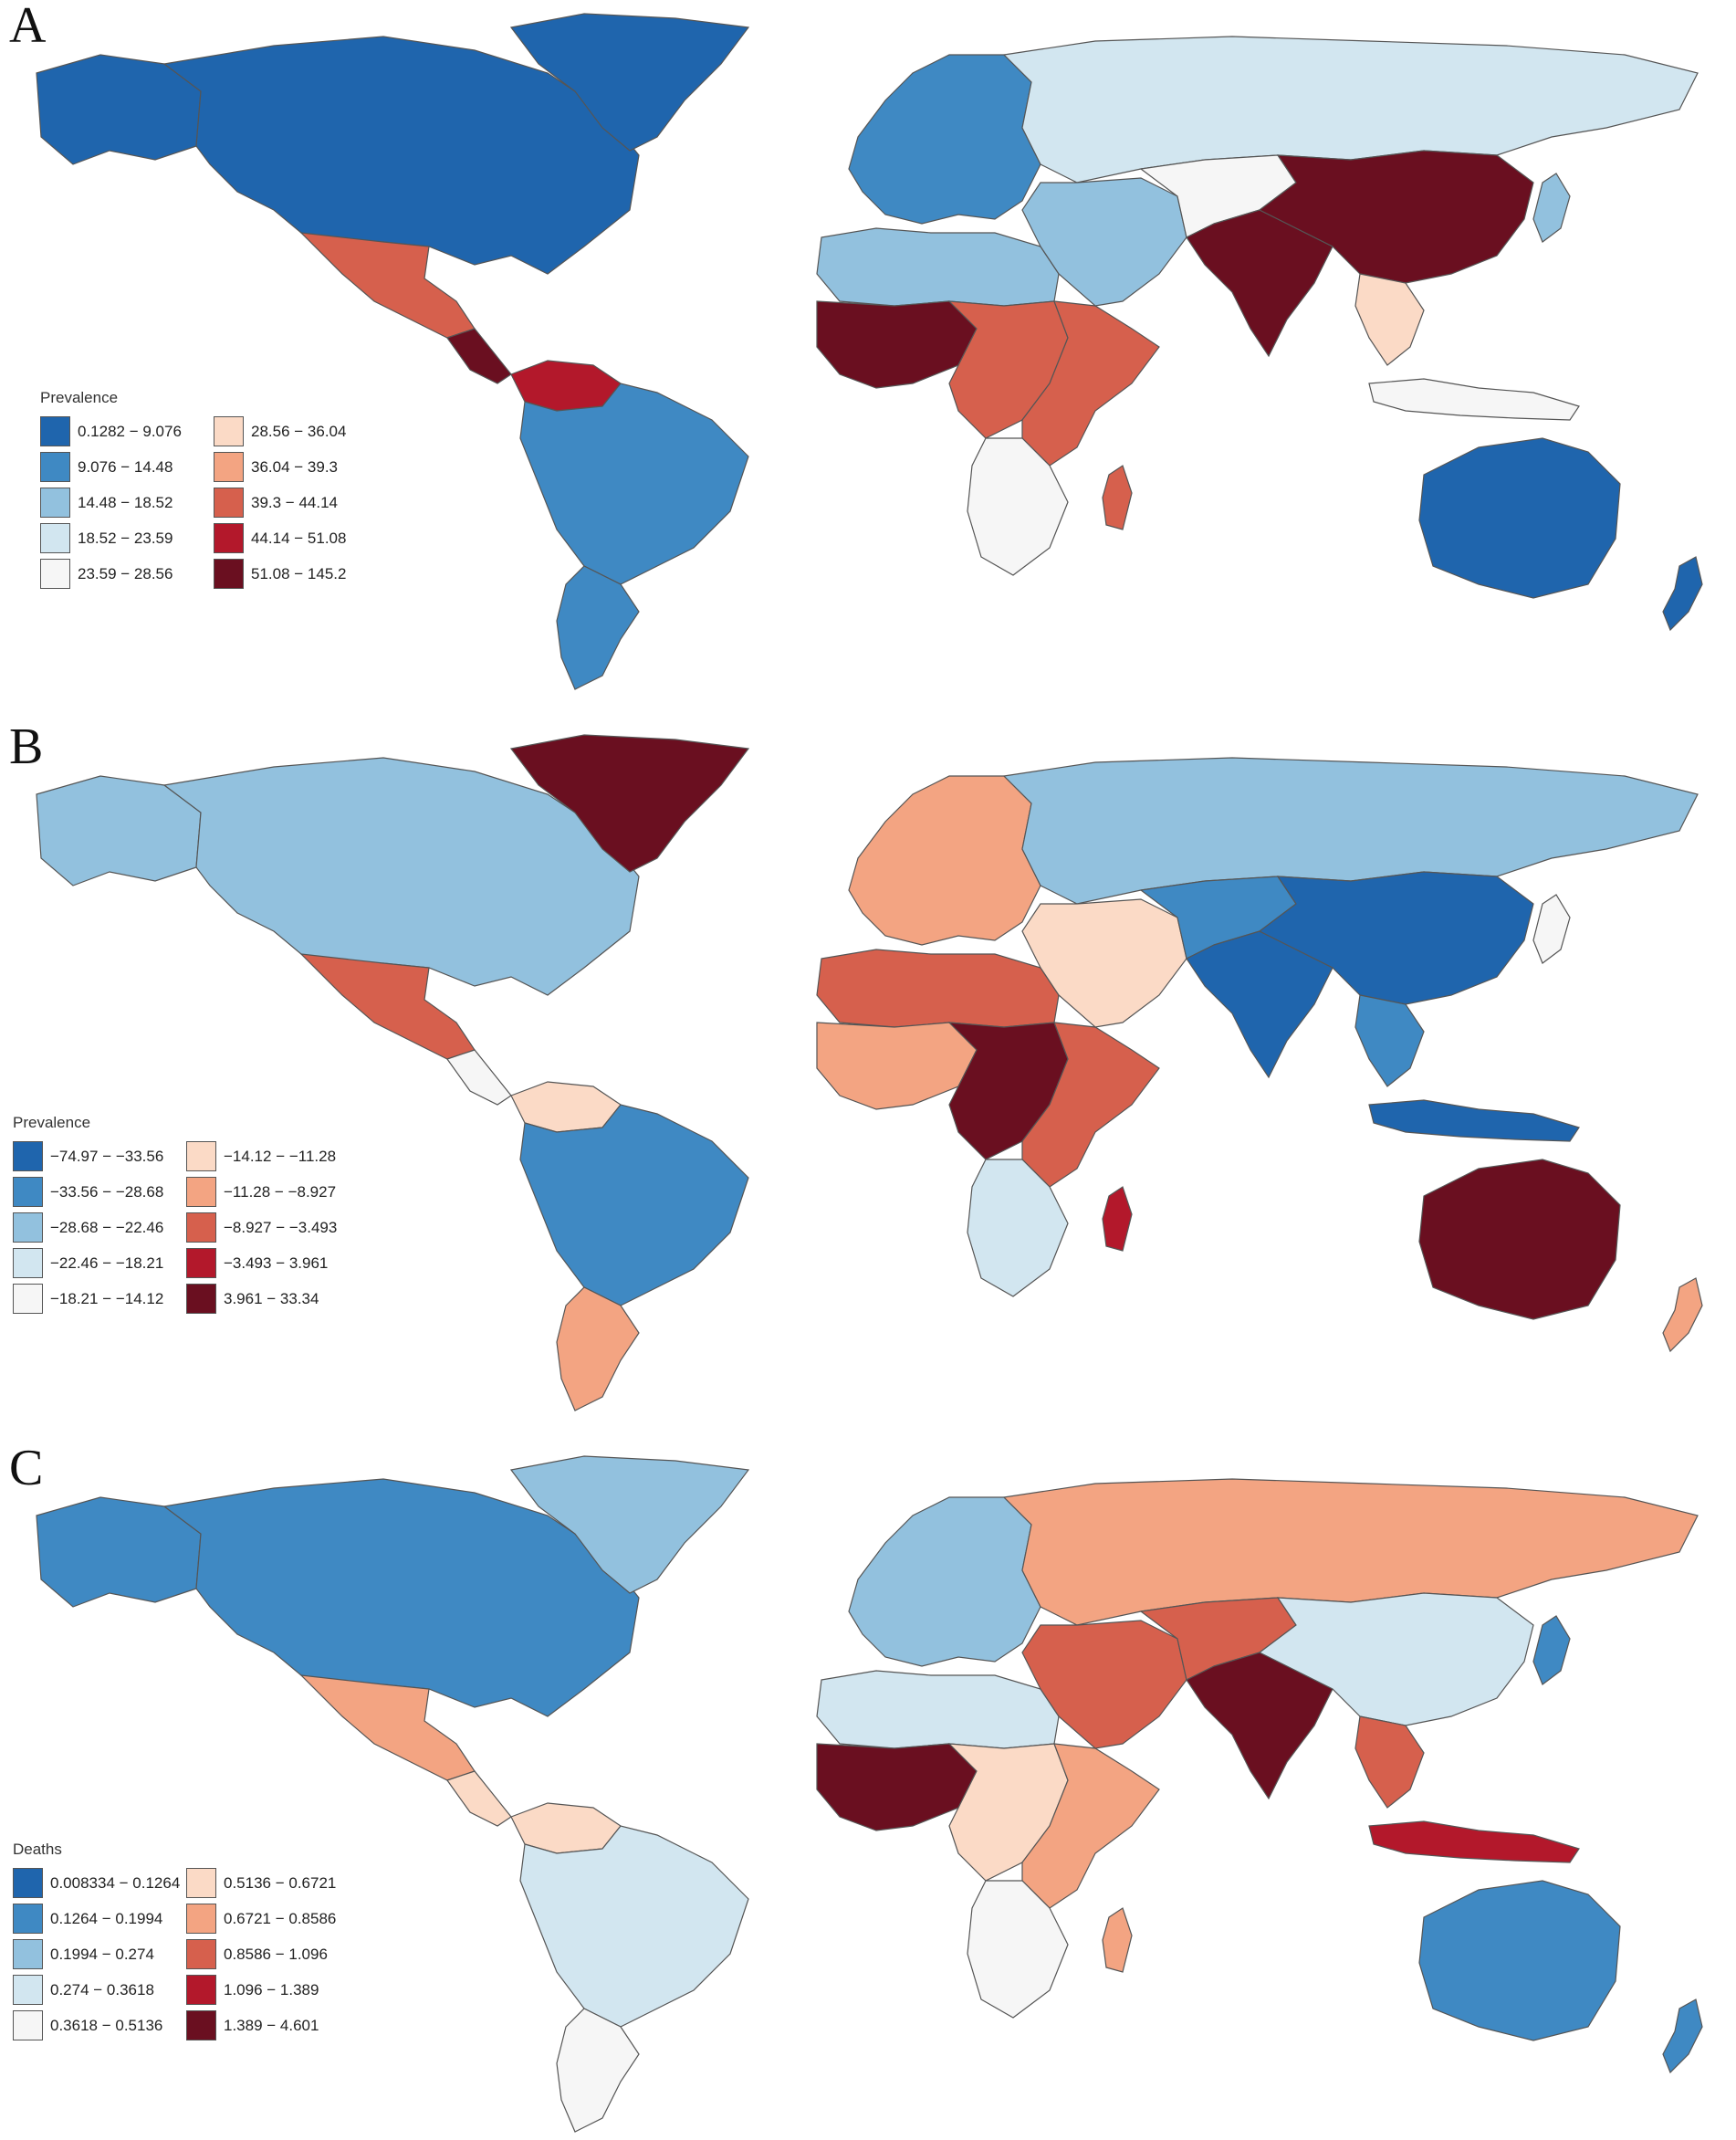 This screenshot has height=2140, width=1736. I want to click on legend-label: −8.927 − −3.493, so click(281, 1227).